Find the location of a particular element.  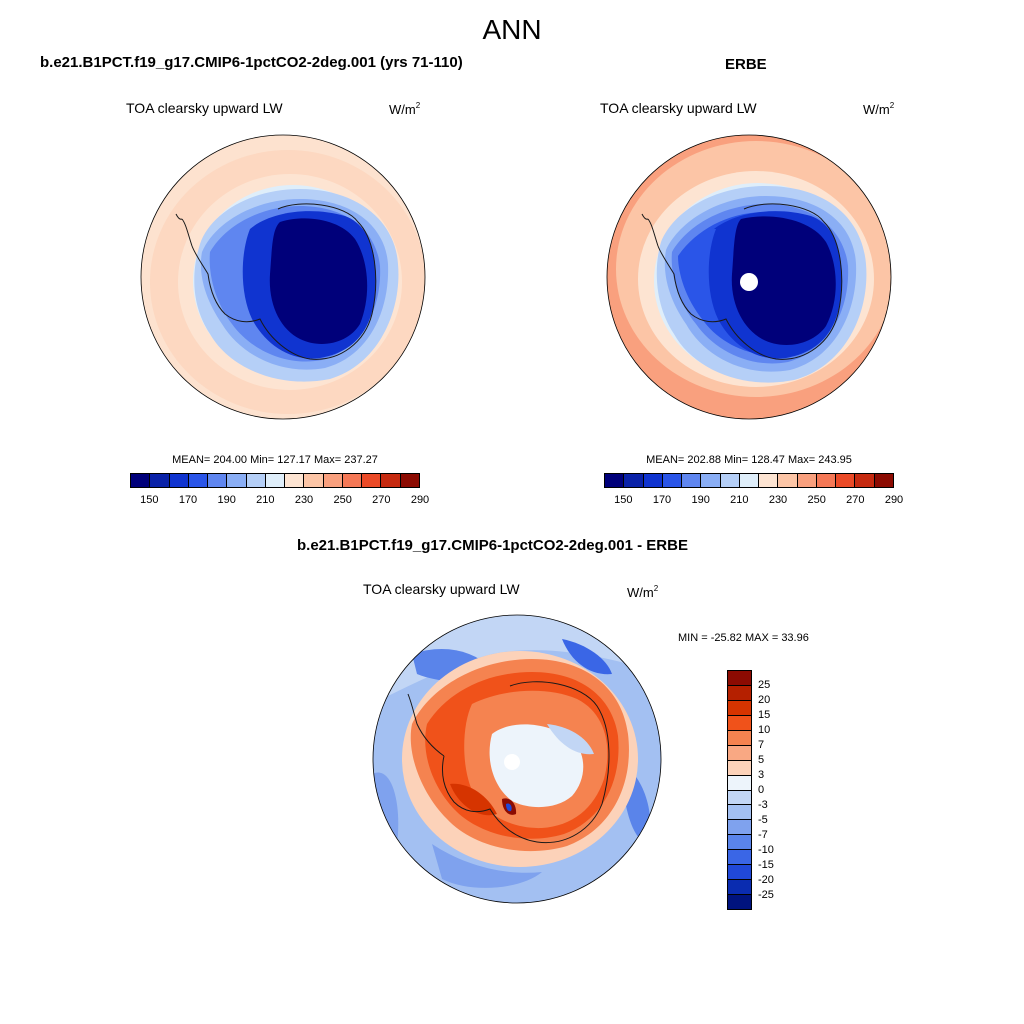

panel-3-unit-label: W/m2 is located at coordinates (643, 592).